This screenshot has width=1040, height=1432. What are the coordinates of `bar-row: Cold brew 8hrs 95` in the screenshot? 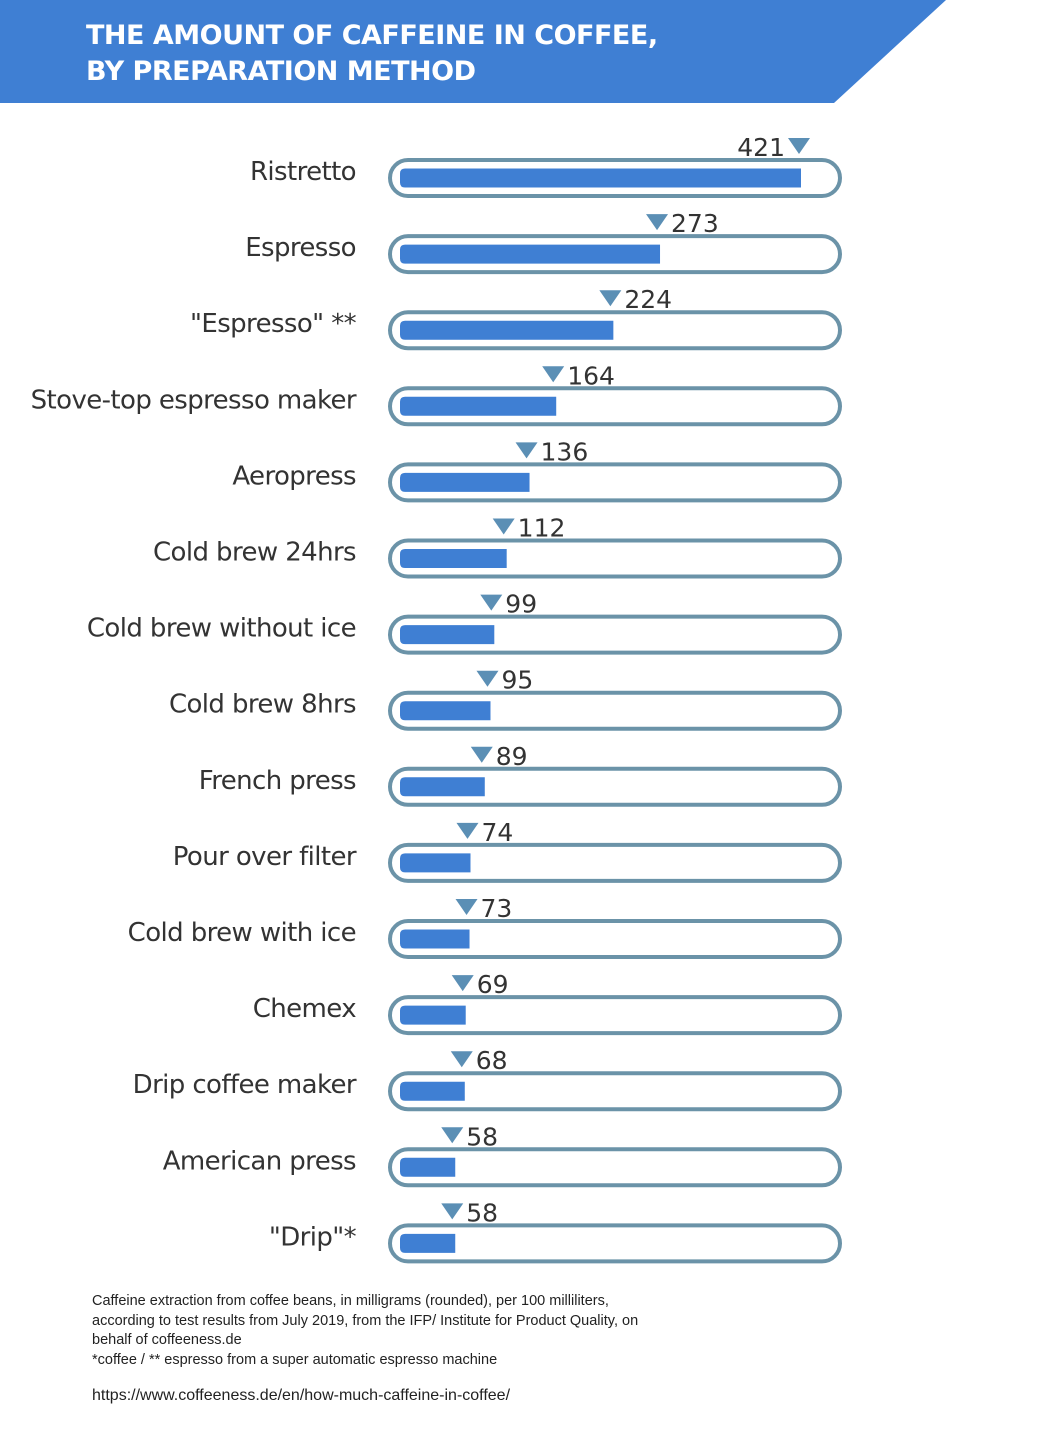 It's located at (505, 698).